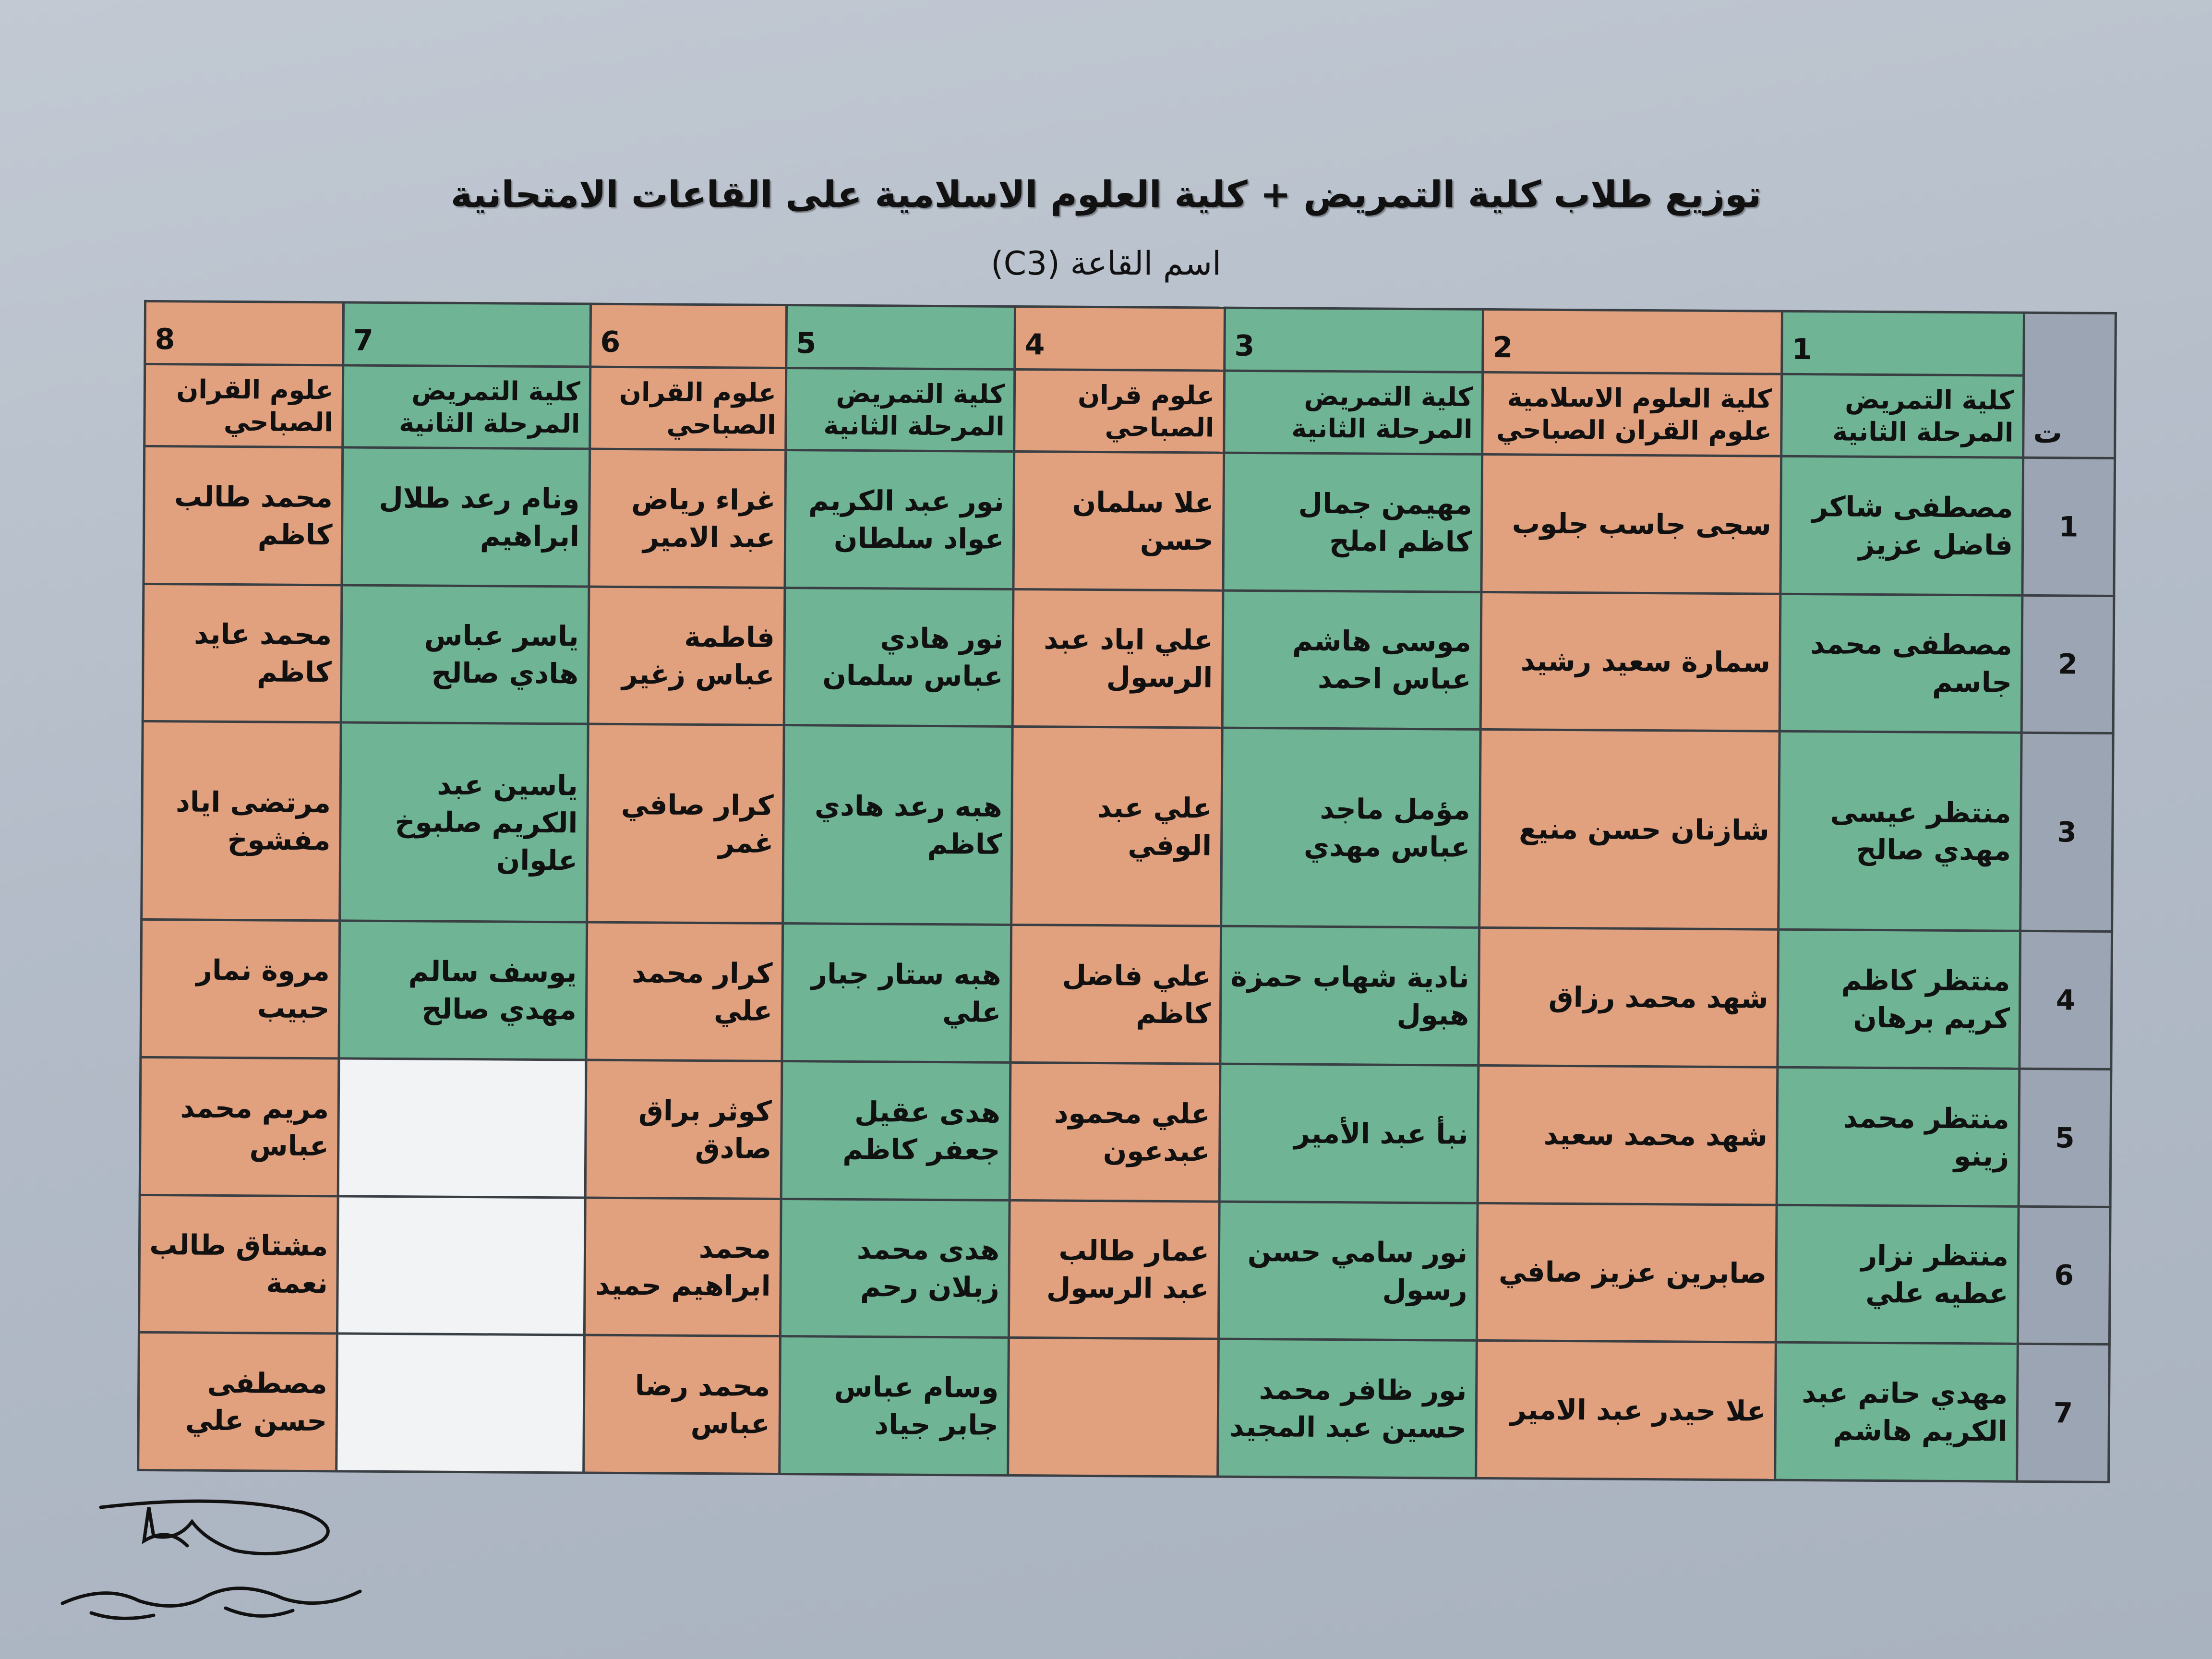  Describe the element at coordinates (2067, 664) in the screenshot. I see `row-index: 2` at that location.